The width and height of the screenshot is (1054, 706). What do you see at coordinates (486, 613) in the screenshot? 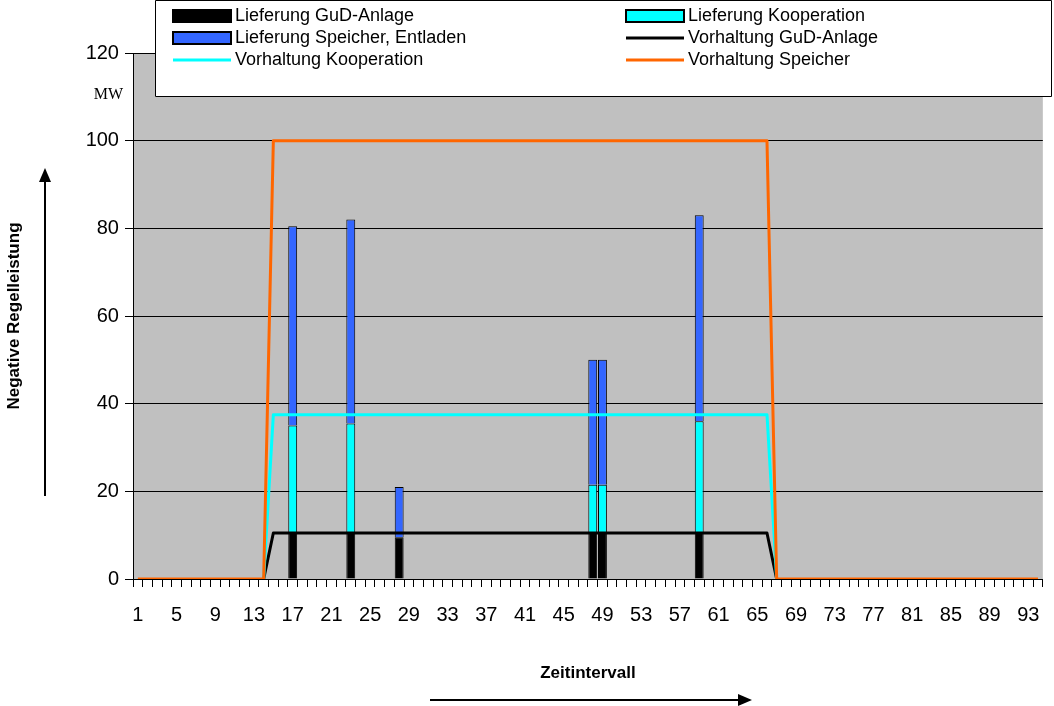
I see `x-tick-label: 37` at bounding box center [486, 613].